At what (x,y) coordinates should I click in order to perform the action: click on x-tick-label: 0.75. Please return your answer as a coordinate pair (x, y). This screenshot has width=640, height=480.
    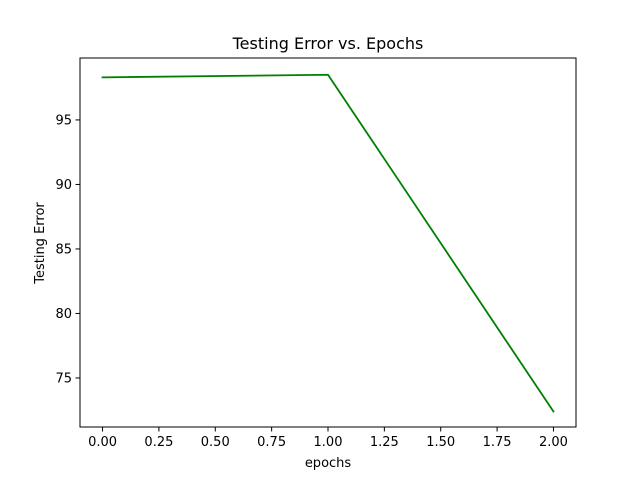
    Looking at the image, I should click on (271, 442).